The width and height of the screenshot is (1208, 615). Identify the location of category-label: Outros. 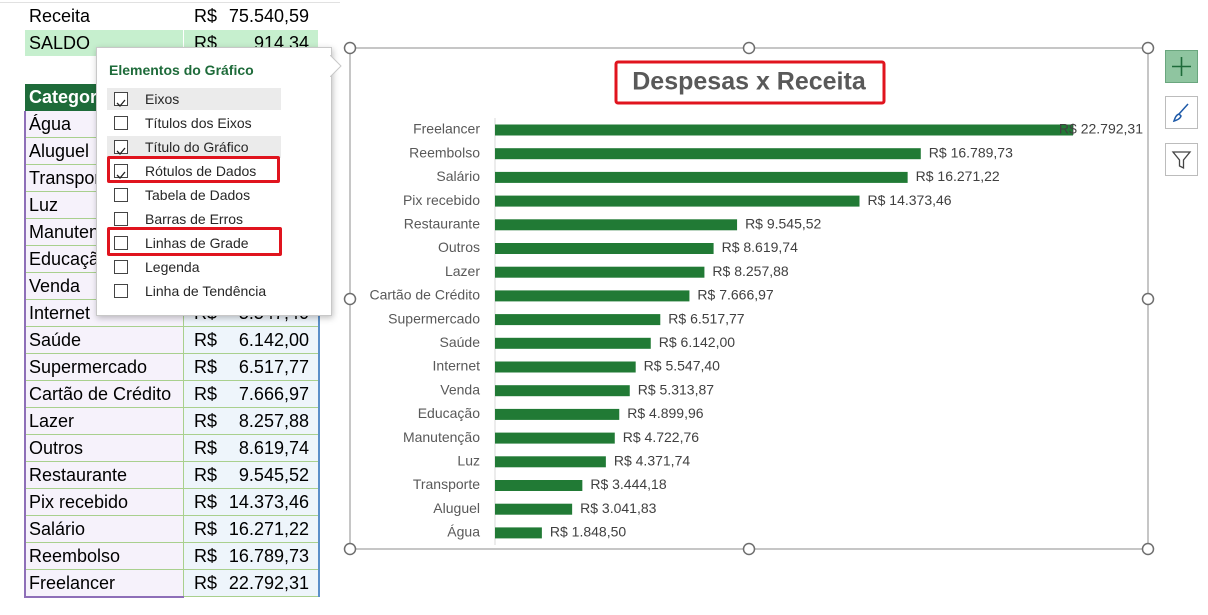
(459, 247).